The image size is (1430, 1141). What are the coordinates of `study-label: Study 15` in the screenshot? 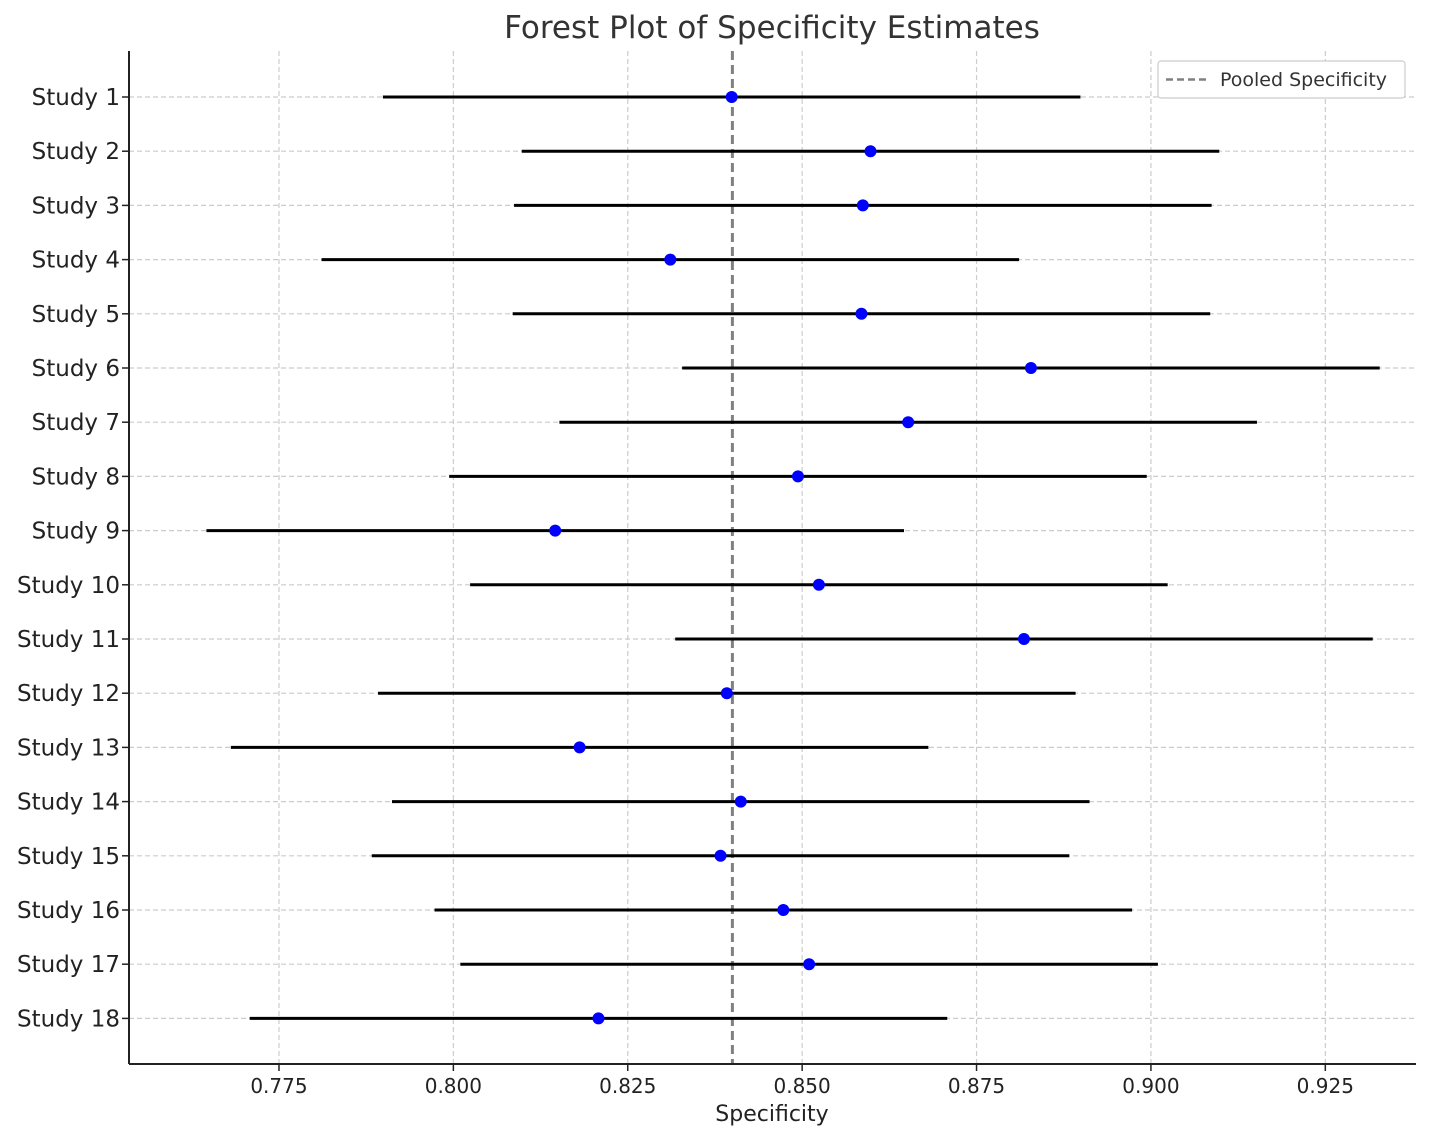 It's located at (68, 857).